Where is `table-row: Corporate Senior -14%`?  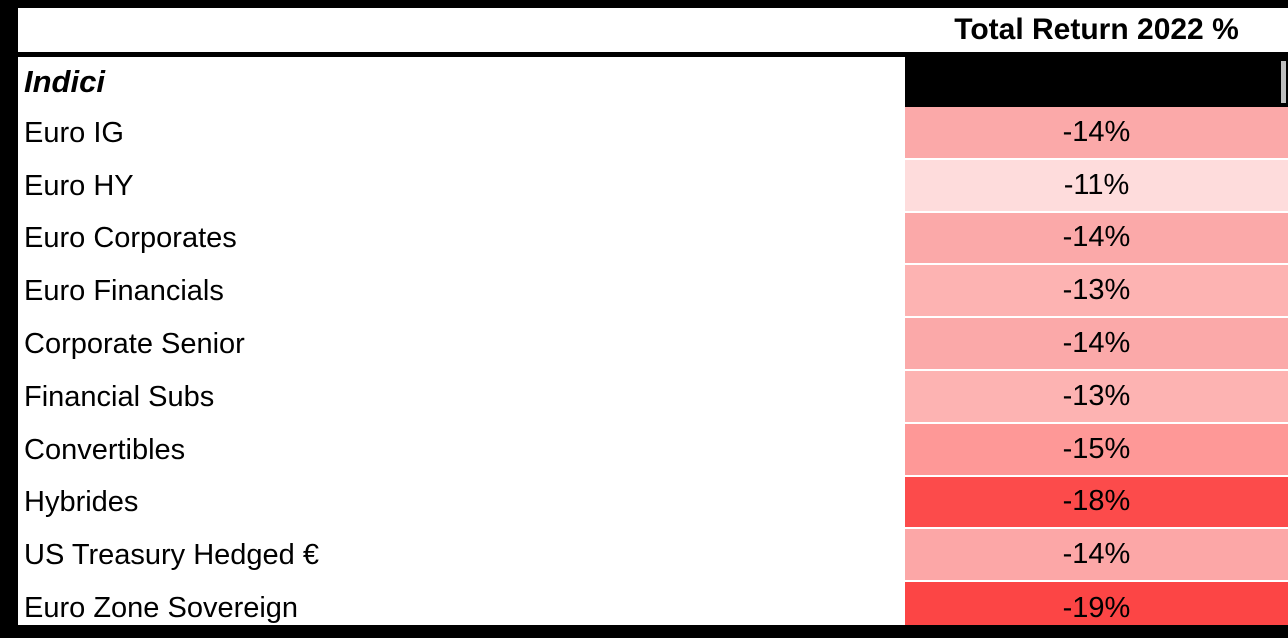
table-row: Corporate Senior -14% is located at coordinates (653, 344).